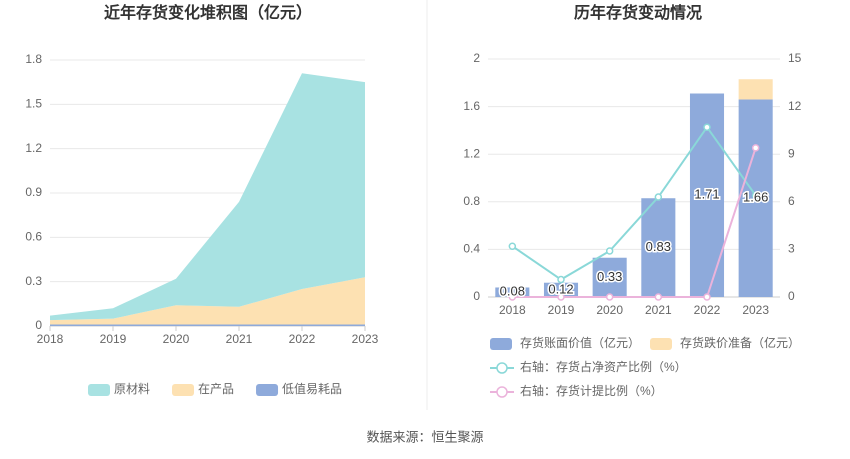  I want to click on y-tick-label: 3, so click(791, 249).